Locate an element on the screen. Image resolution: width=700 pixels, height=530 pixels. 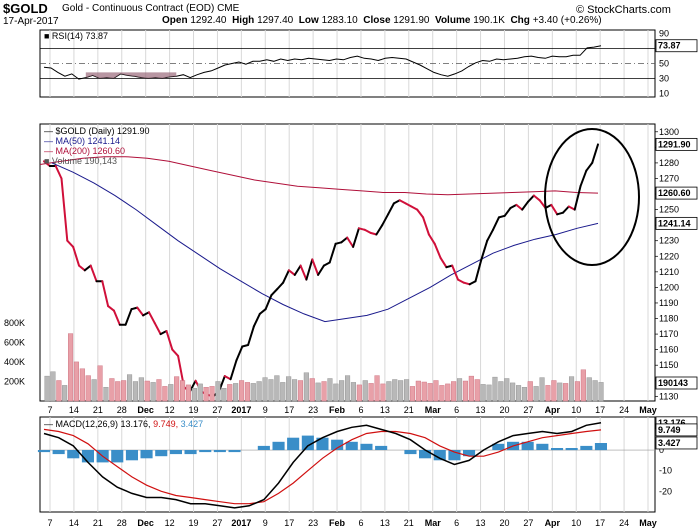
price-legend-entry: — $GOLD (Daily) 1291.90 is located at coordinates (97, 131).